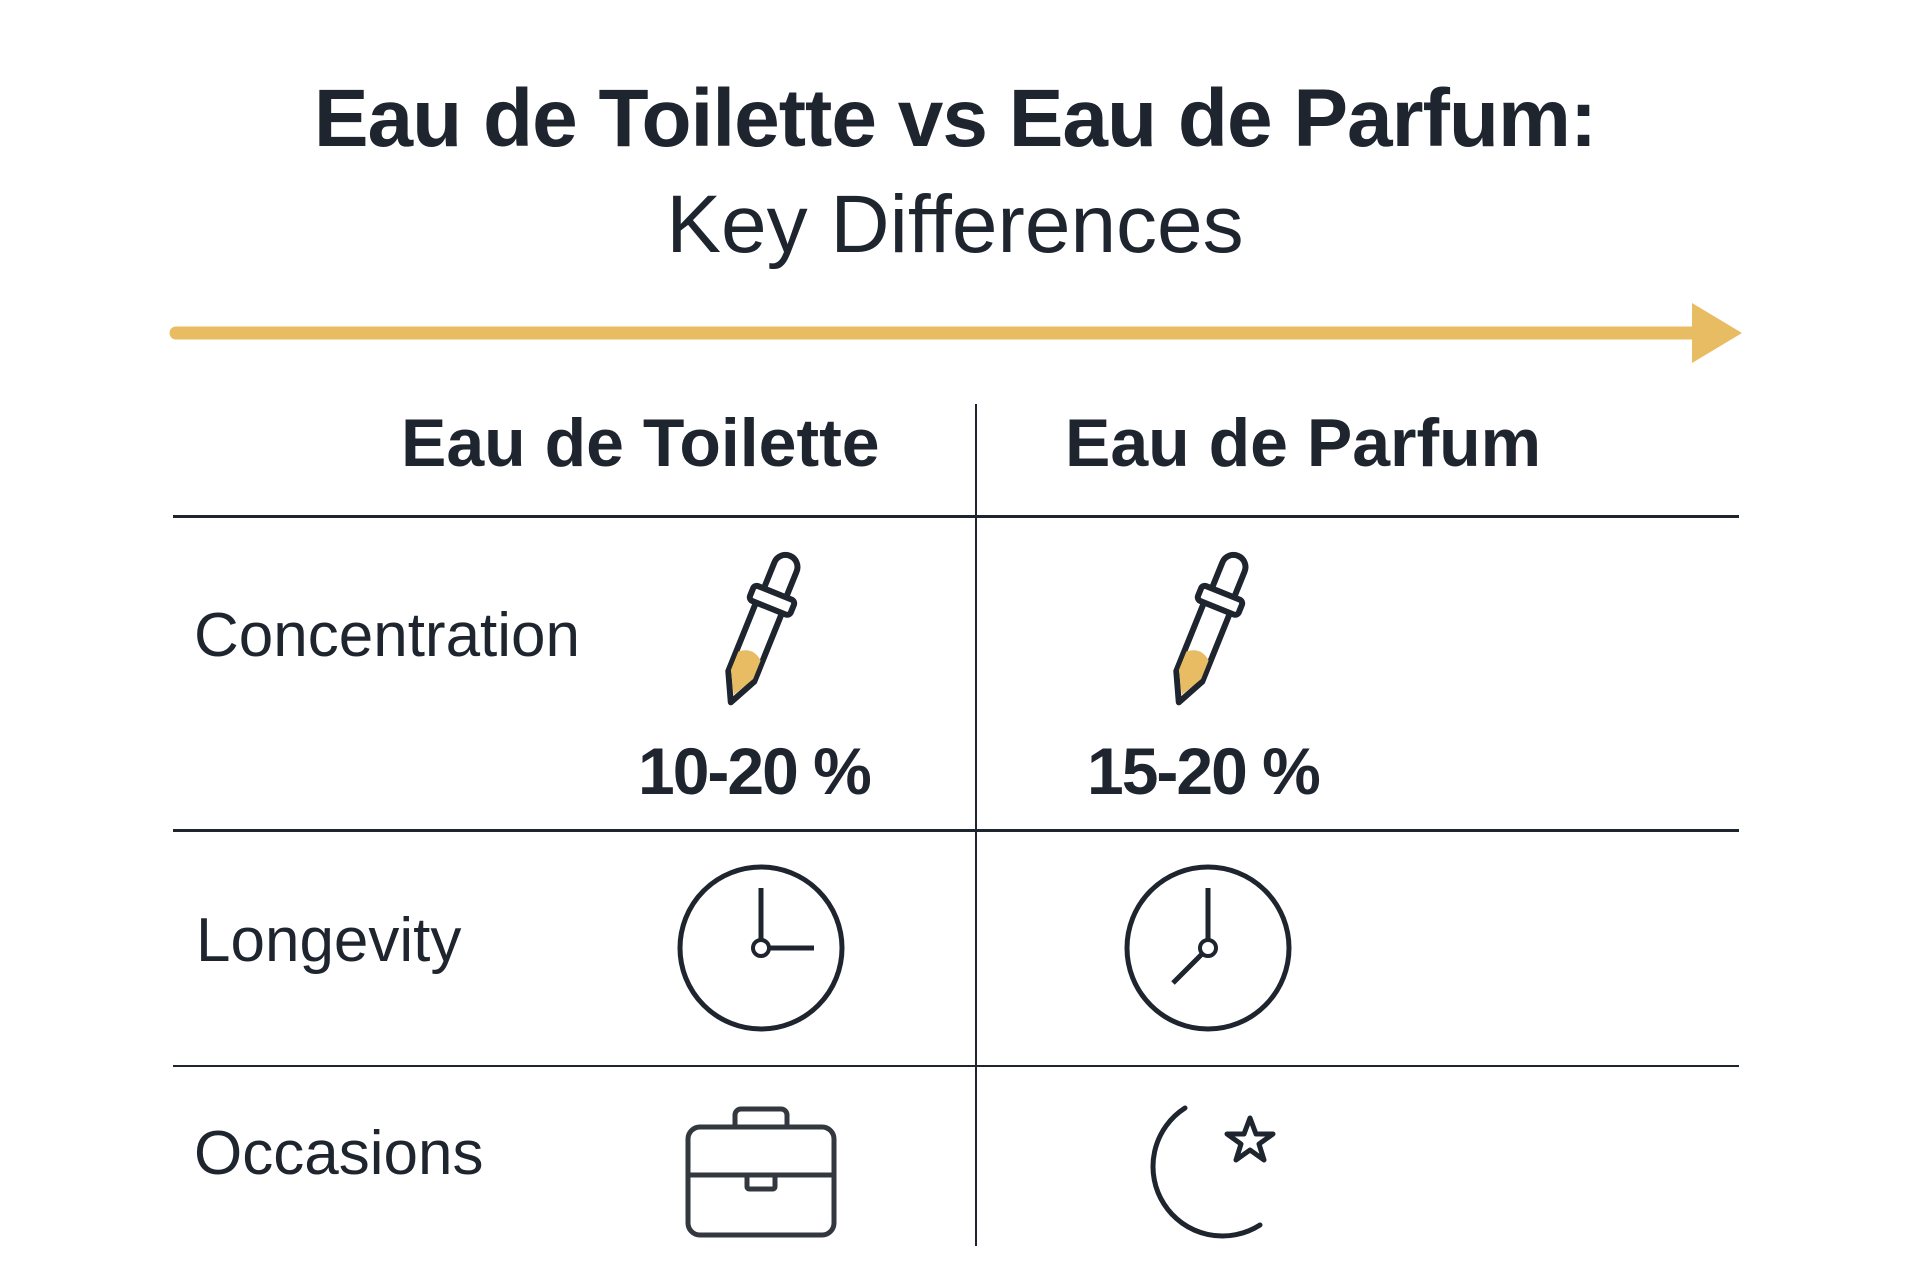 This screenshot has width=1920, height=1280. Describe the element at coordinates (955, 118) in the screenshot. I see `title: Eau de Toilette vs Eau de Parfum:` at that location.